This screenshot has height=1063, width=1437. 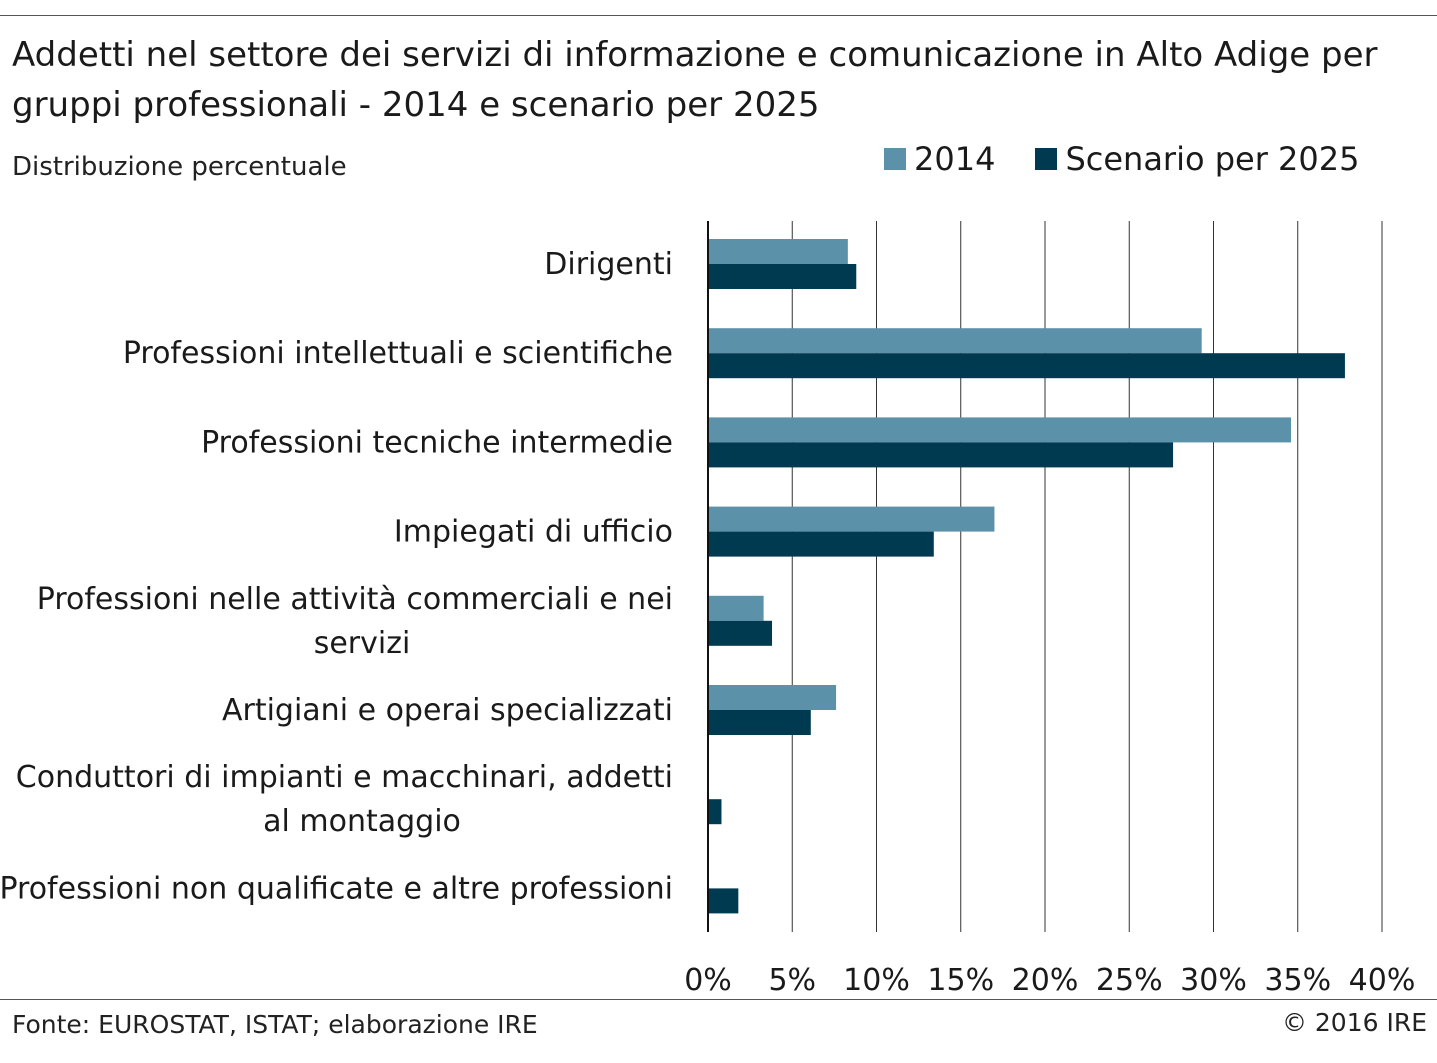 What do you see at coordinates (718, 15) in the screenshot?
I see `top-rule` at bounding box center [718, 15].